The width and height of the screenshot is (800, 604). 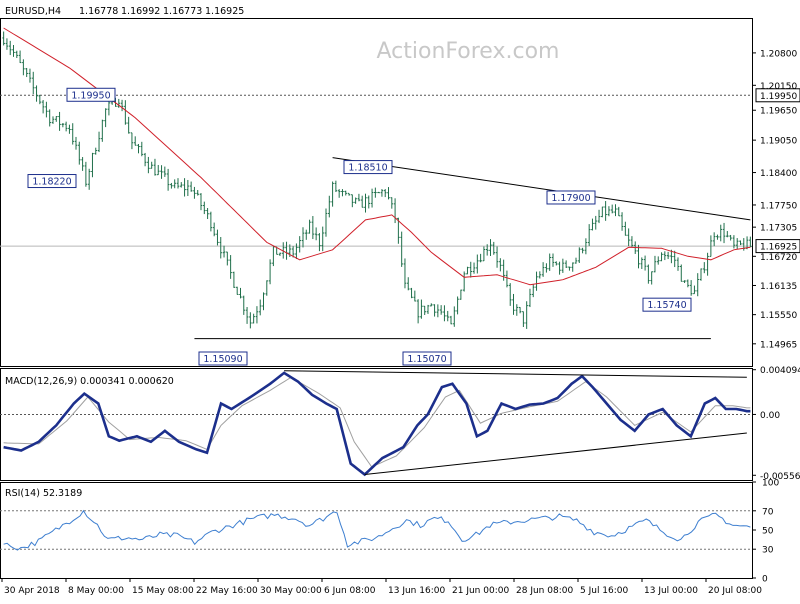 What do you see at coordinates (666, 305) in the screenshot?
I see `annotation-label: 1.15740` at bounding box center [666, 305].